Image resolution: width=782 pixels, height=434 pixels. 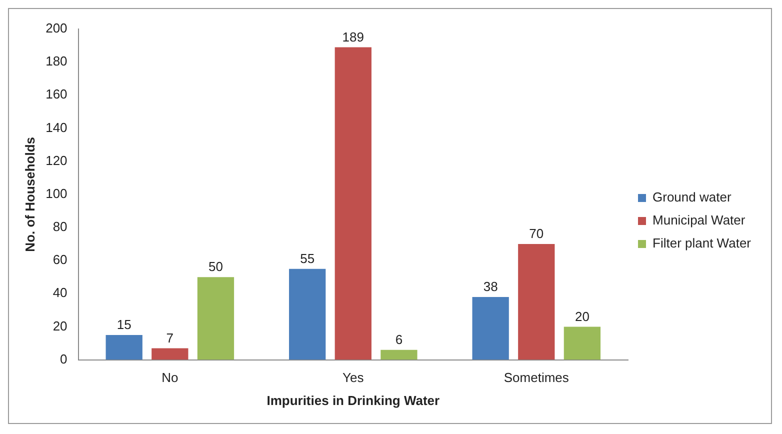 I want to click on y-tick-label: 160, so click(x=57, y=94).